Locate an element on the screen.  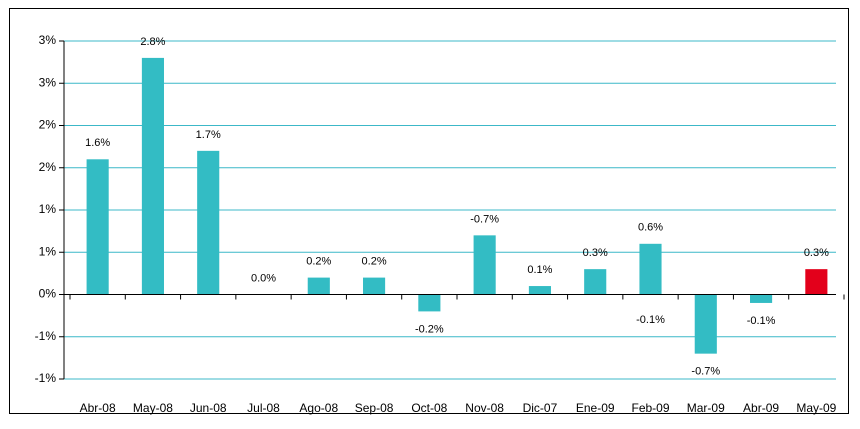
annotation: -0.1% is located at coordinates (650, 320).